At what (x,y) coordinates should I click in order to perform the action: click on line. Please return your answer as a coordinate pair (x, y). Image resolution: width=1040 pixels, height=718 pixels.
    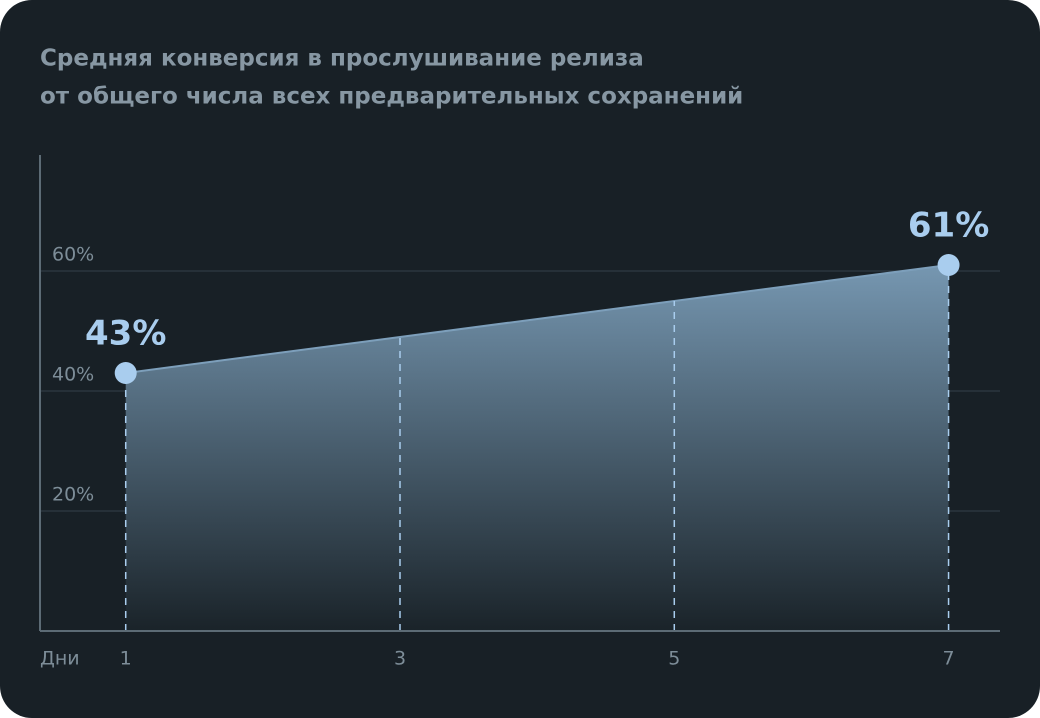
    Looking at the image, I should click on (537, 319).